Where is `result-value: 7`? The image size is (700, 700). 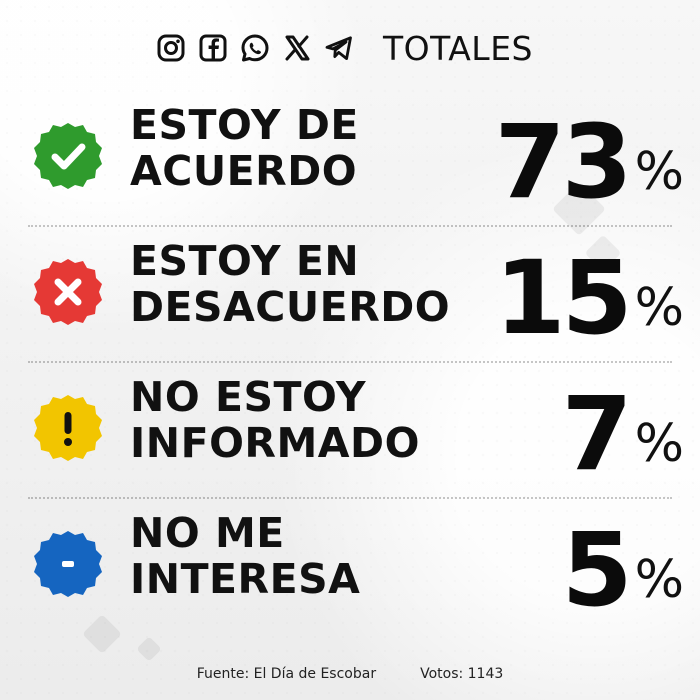 result-value: 7 is located at coordinates (597, 434).